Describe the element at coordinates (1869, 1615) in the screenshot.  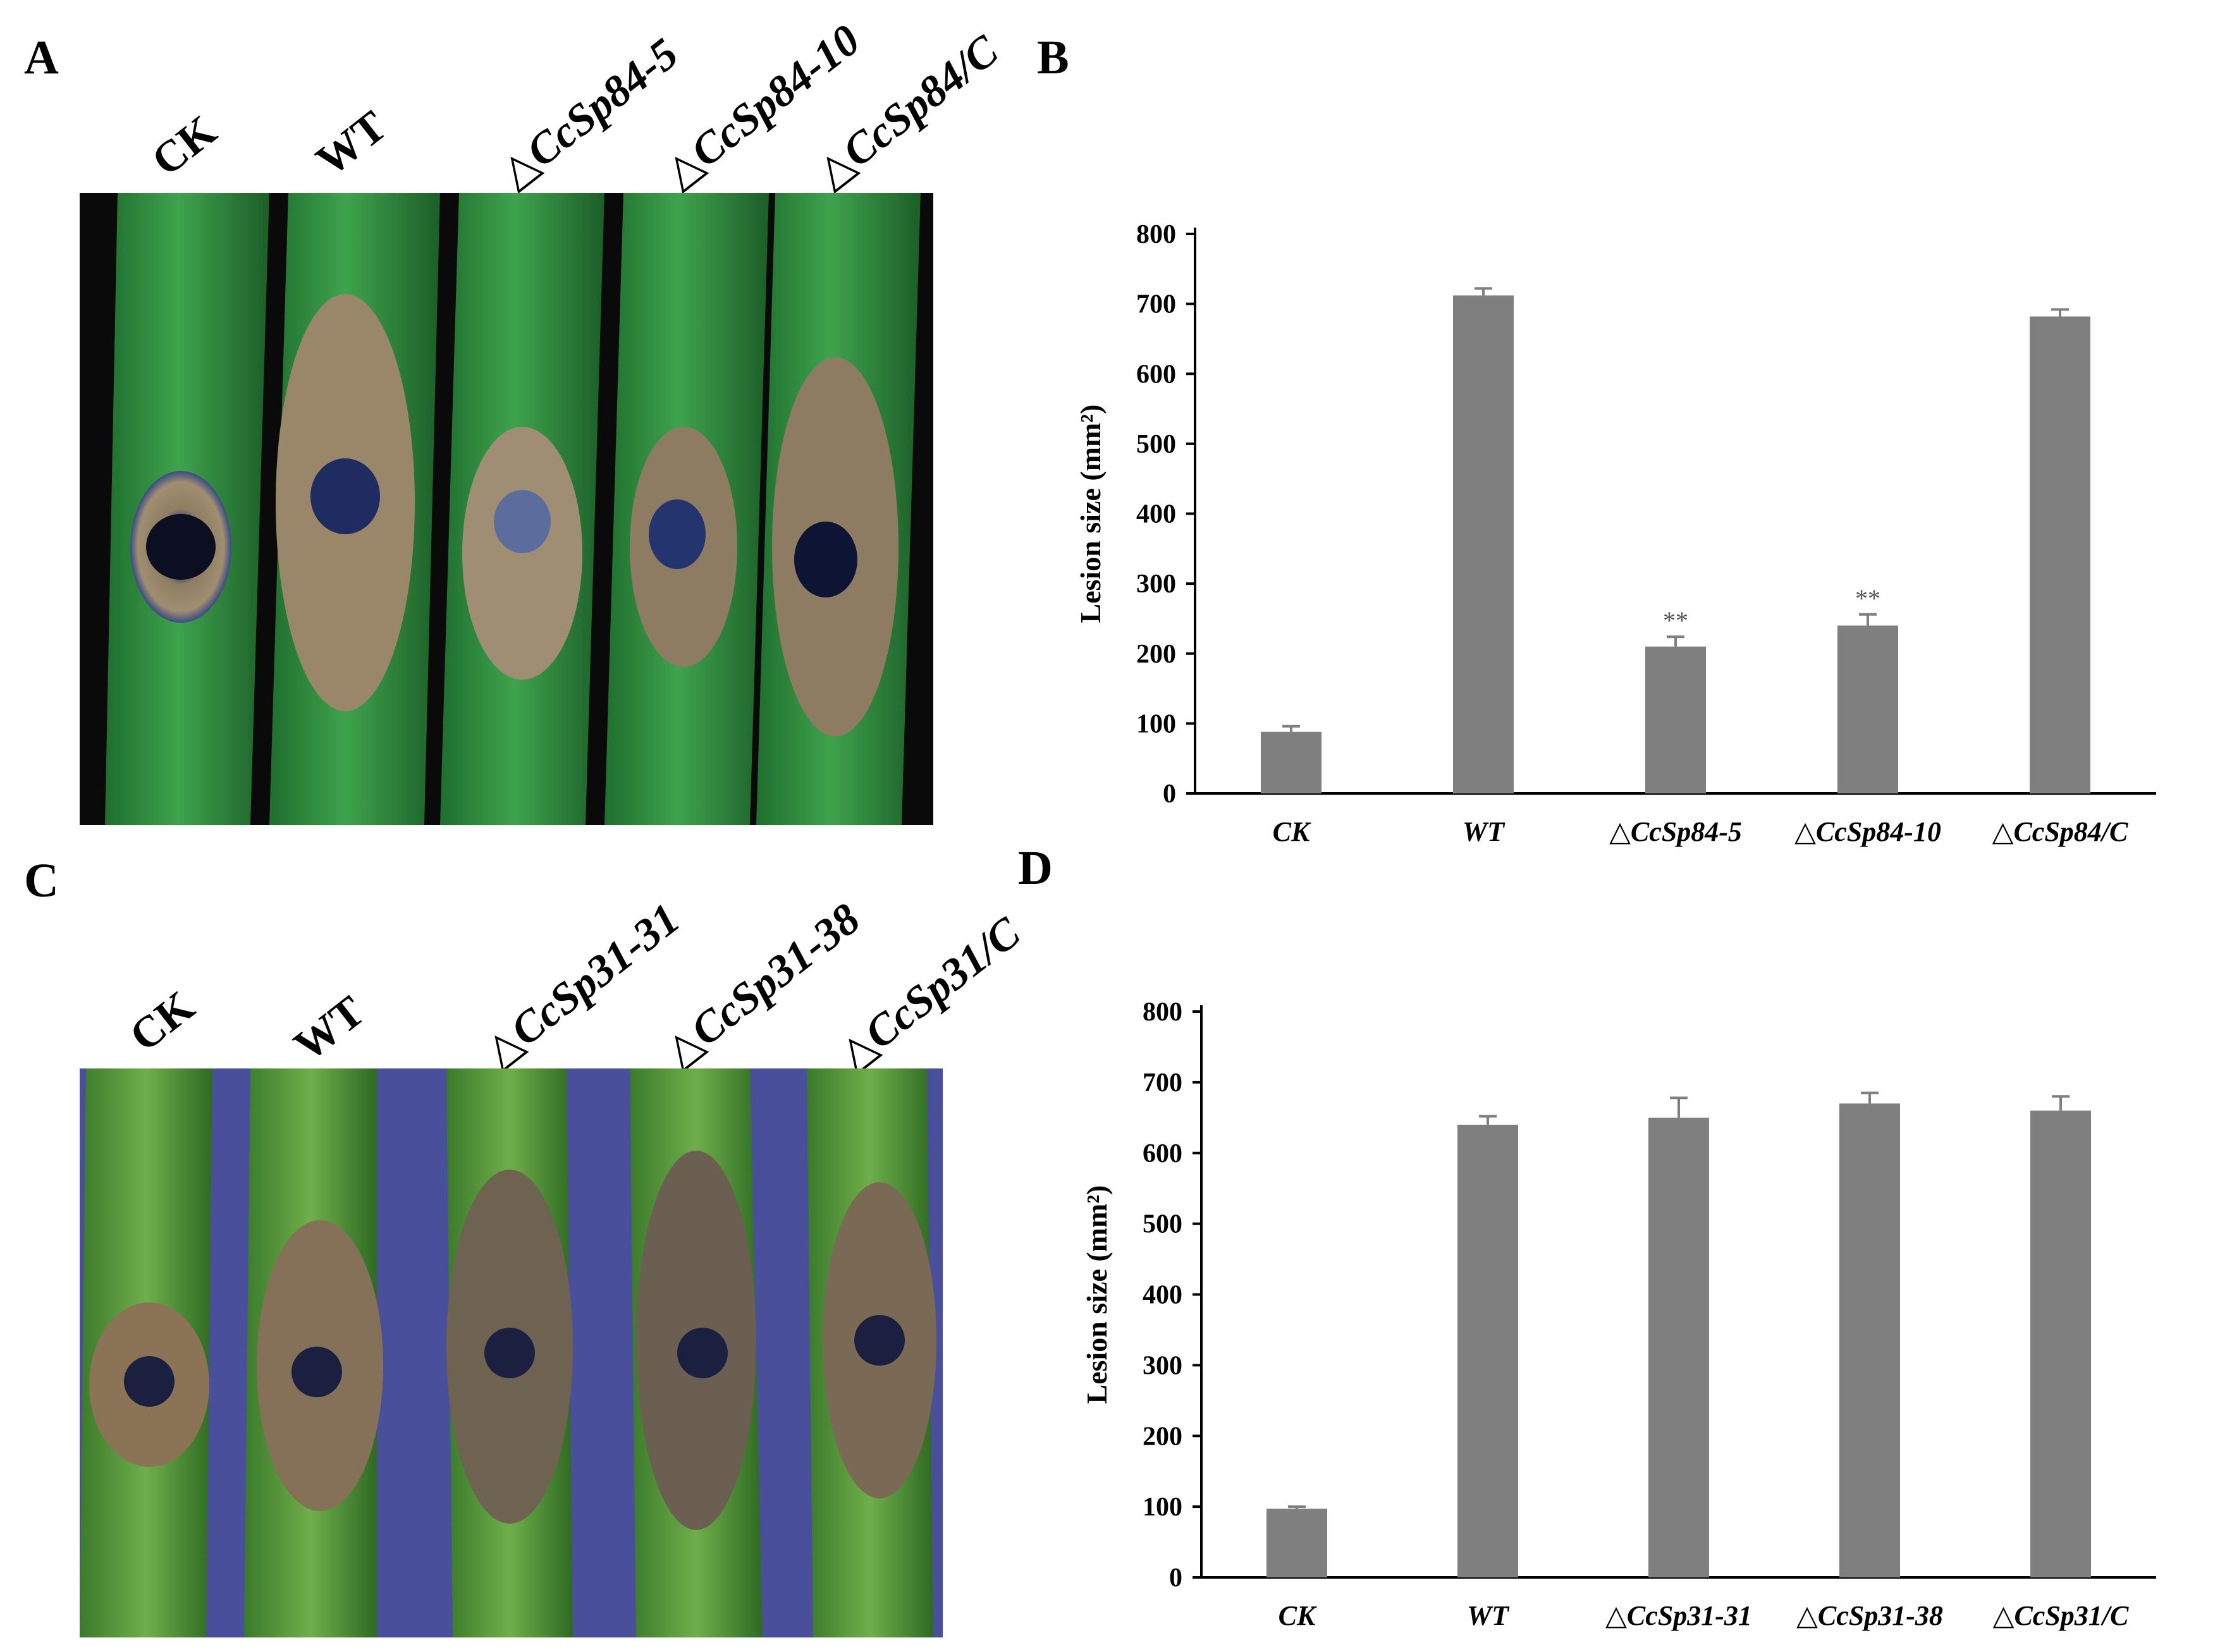
I see `category-label: △CcSp31-38` at that location.